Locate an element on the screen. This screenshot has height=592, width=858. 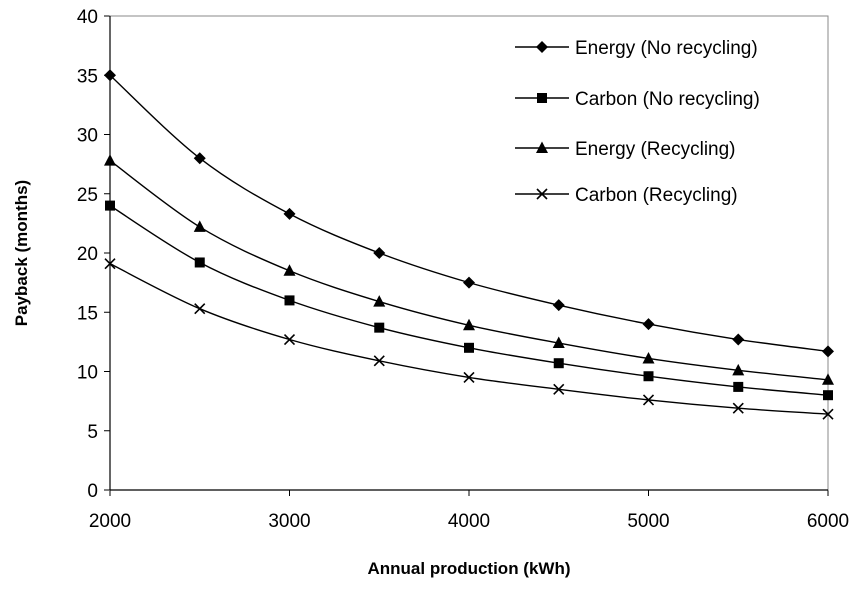
legend-label: Energy (Recycling) is located at coordinates (655, 149).